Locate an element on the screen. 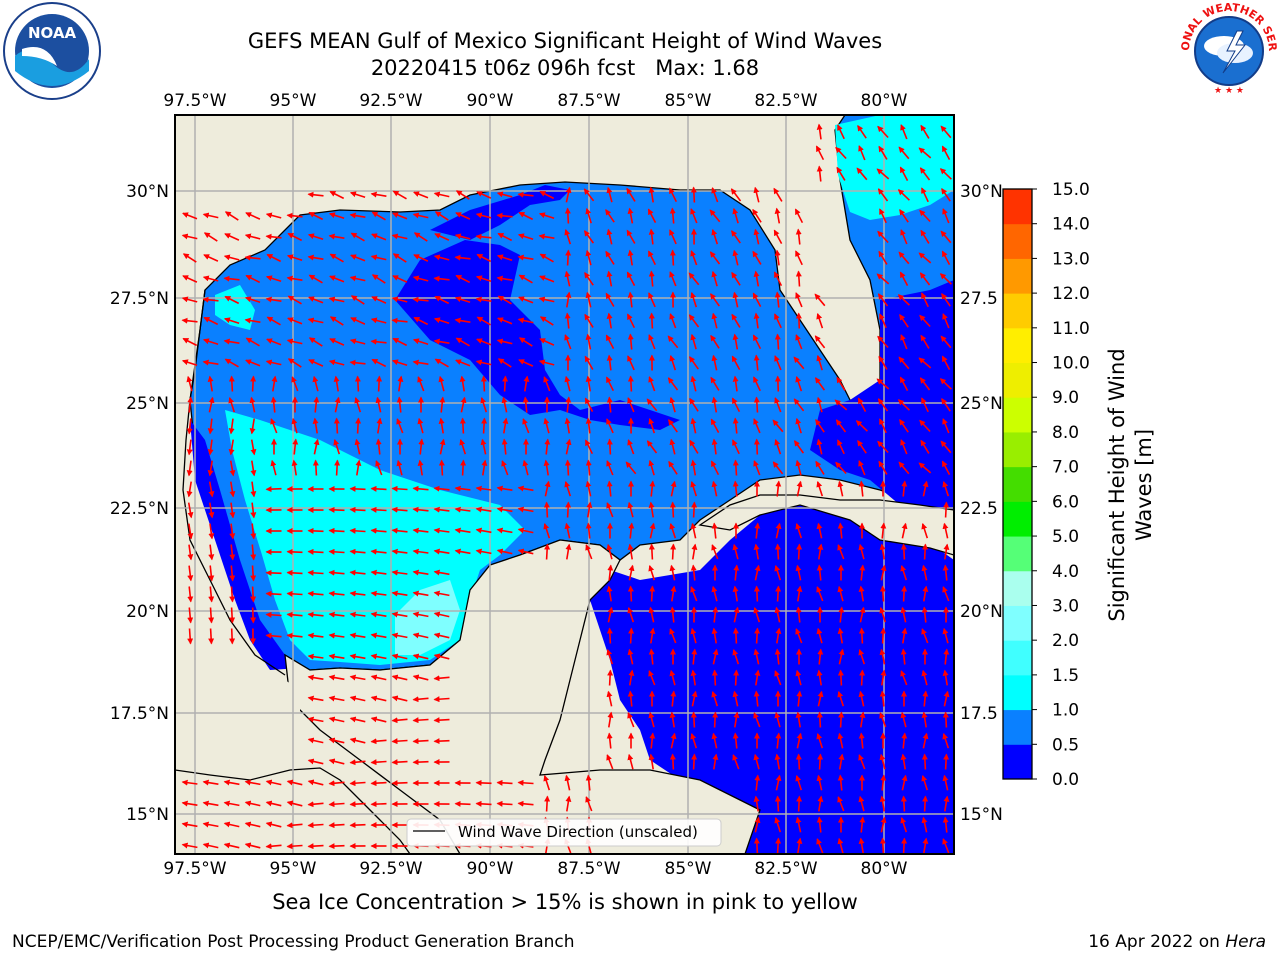  lon-tick-bottom: 80°W is located at coordinates (884, 869).